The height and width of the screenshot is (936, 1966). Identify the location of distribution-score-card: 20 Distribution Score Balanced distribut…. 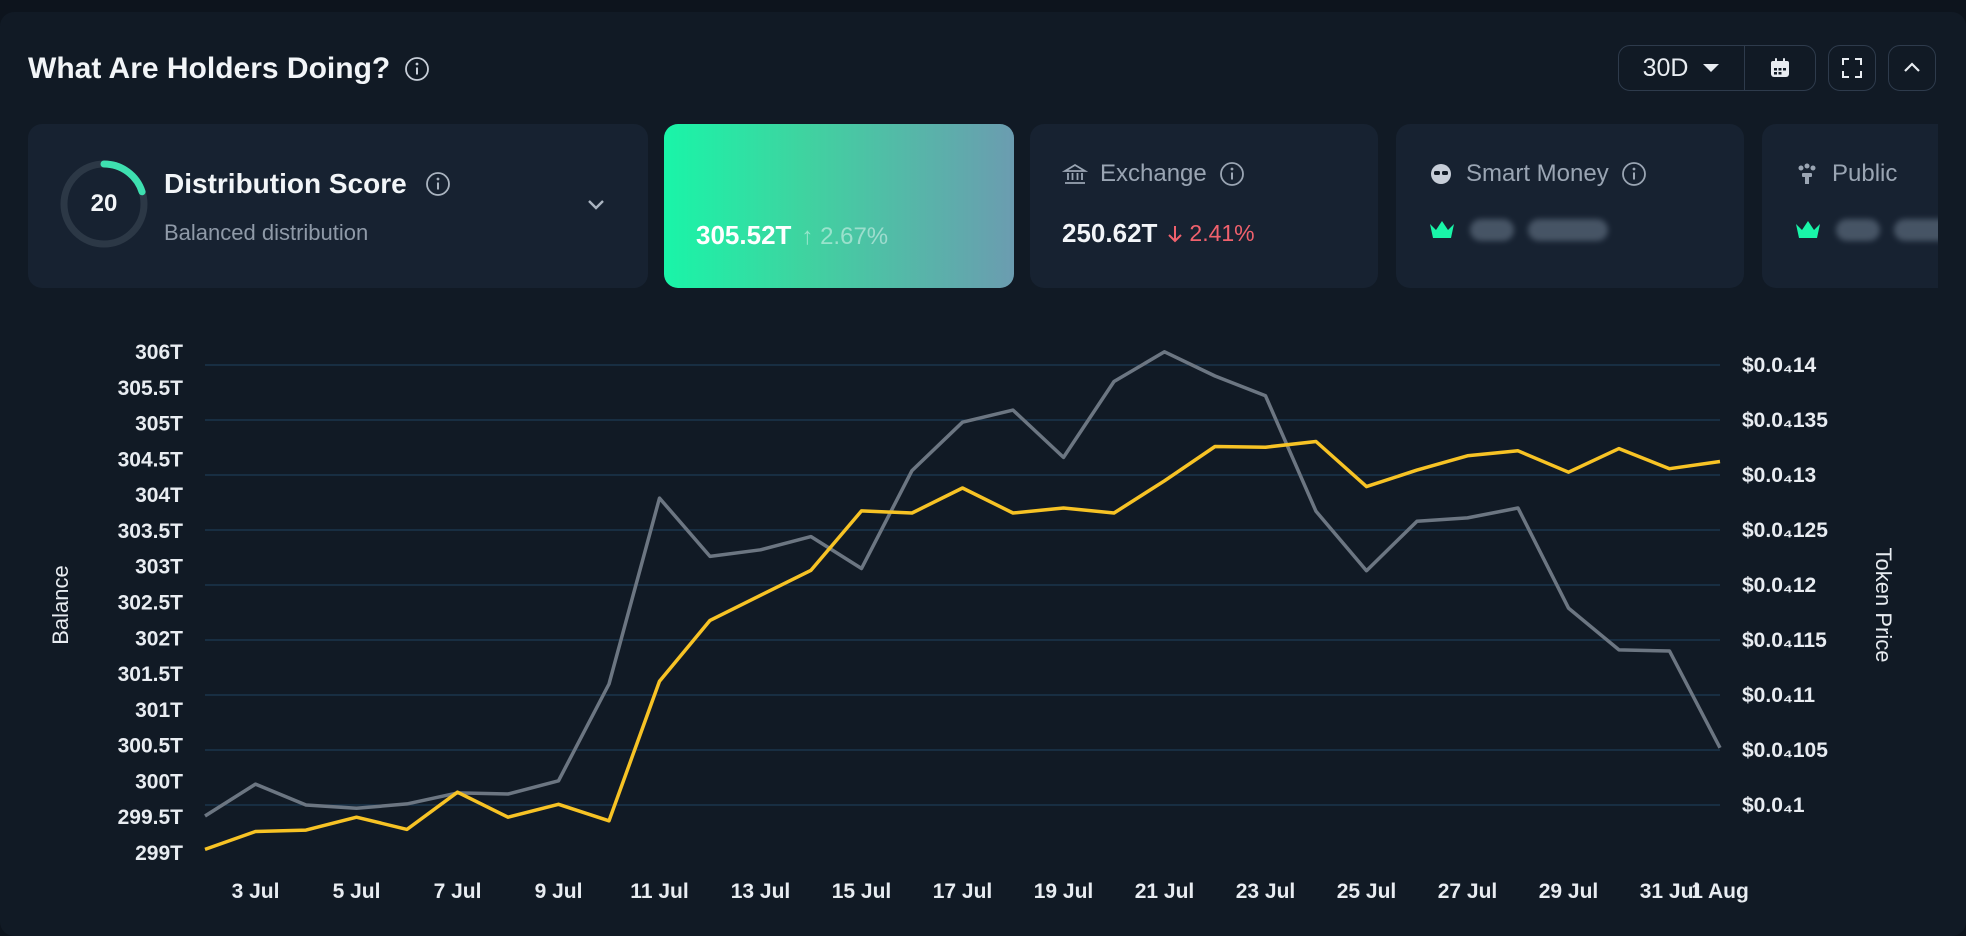
(338, 206).